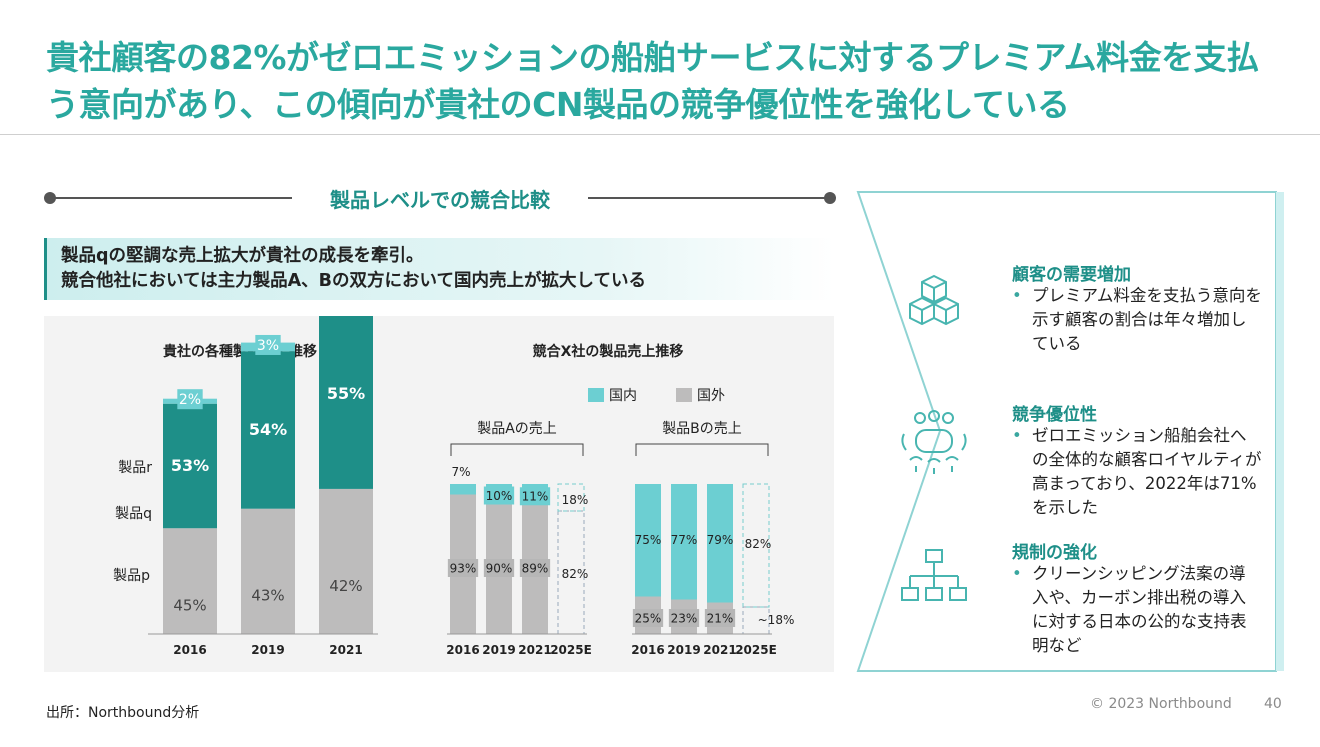 This screenshot has height=747, width=1320. What do you see at coordinates (517, 429) in the screenshot?
I see `group-title-0: 製品Aの売上` at bounding box center [517, 429].